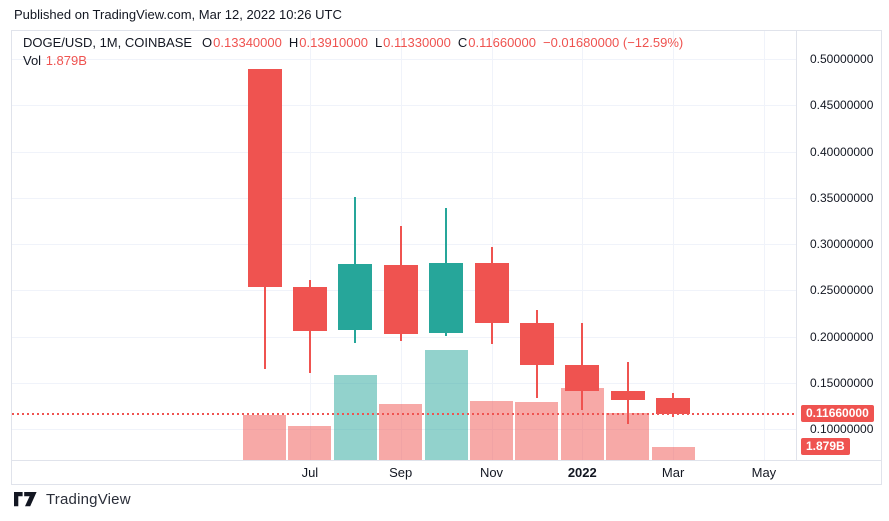 The image size is (889, 521). I want to click on time-tick-label: May, so click(764, 472).